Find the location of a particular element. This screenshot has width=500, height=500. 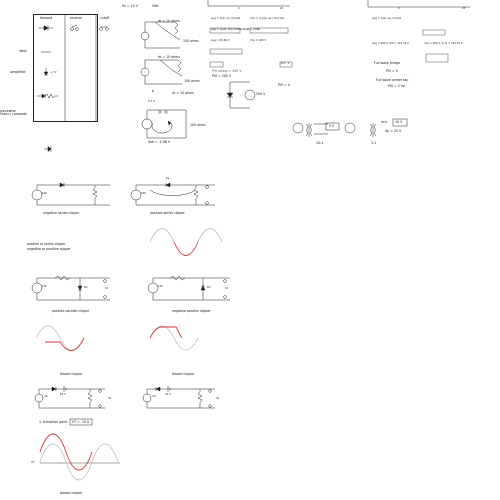

neg-series: negative series clipper is located at coordinates (61, 213).